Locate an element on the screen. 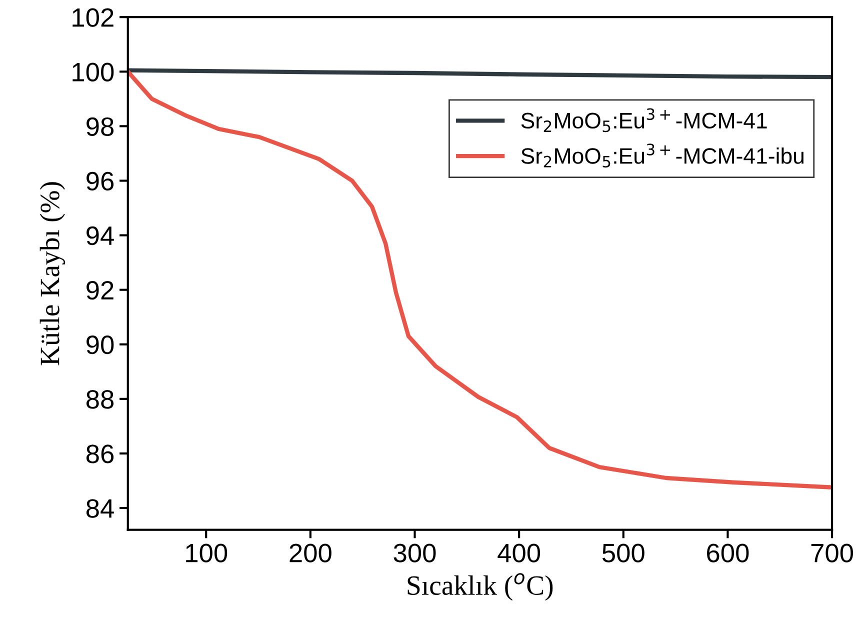 This screenshot has height=633, width=864. y-tick-label: 102 is located at coordinates (93, 17).